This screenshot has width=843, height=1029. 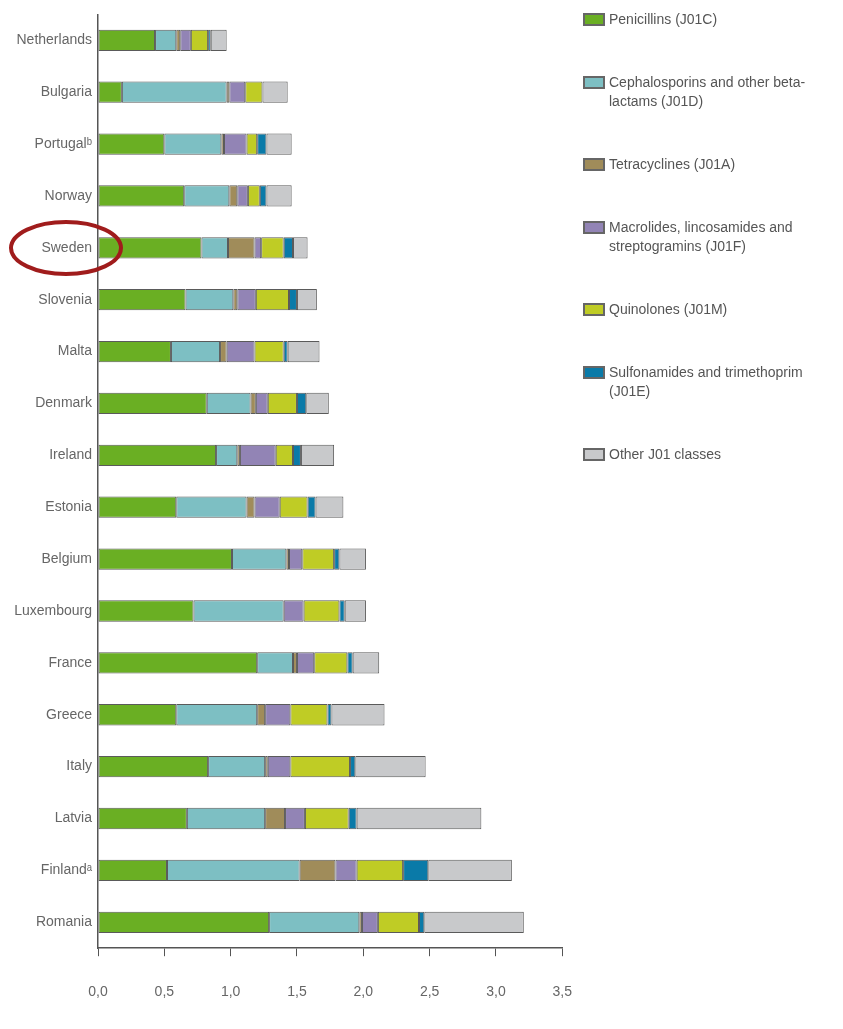 What do you see at coordinates (69, 713) in the screenshot?
I see `y-tick-label: Greece` at bounding box center [69, 713].